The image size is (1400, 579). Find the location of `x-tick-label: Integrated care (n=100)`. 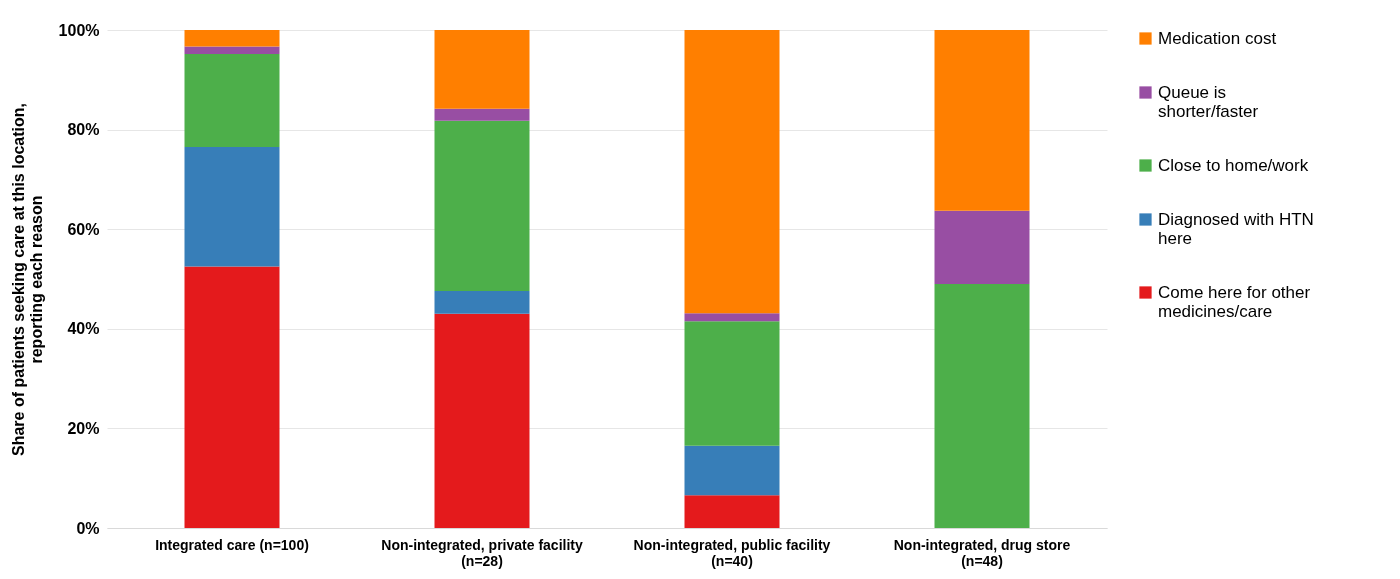

x-tick-label: Integrated care (n=100) is located at coordinates (232, 544).